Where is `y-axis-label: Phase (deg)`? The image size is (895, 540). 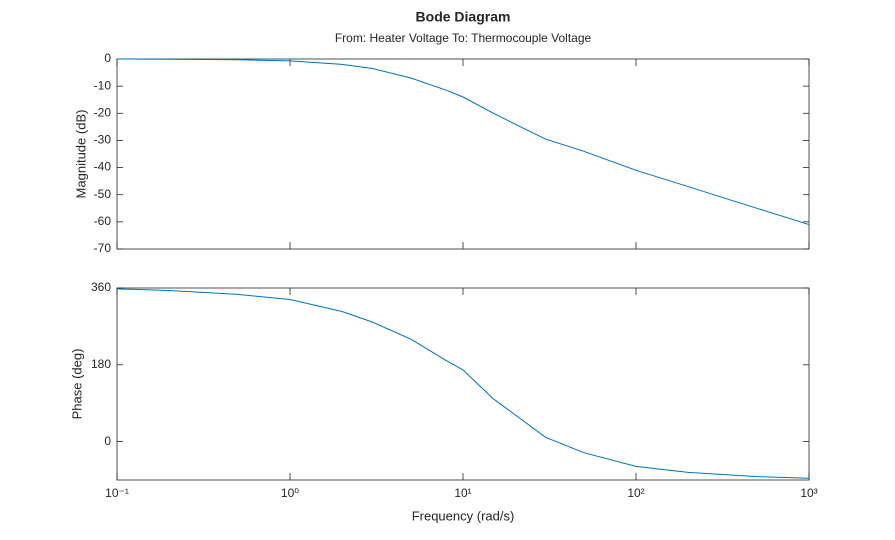 y-axis-label: Phase (deg) is located at coordinates (76, 384).